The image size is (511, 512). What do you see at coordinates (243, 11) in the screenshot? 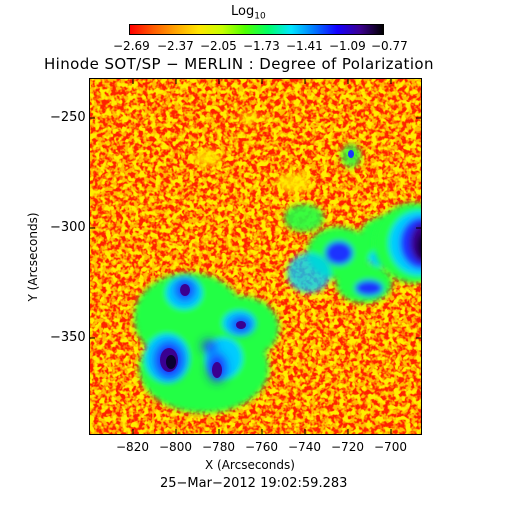
I see `colorbar-title-main: Log` at bounding box center [243, 11].